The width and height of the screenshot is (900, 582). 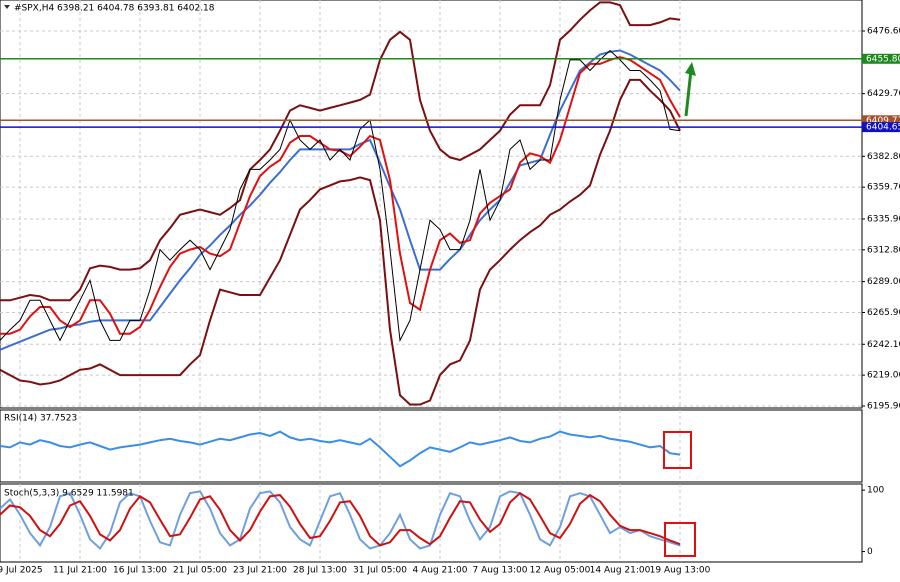 I want to click on x-tick-label: 31 Jul 05:00, so click(x=380, y=571).